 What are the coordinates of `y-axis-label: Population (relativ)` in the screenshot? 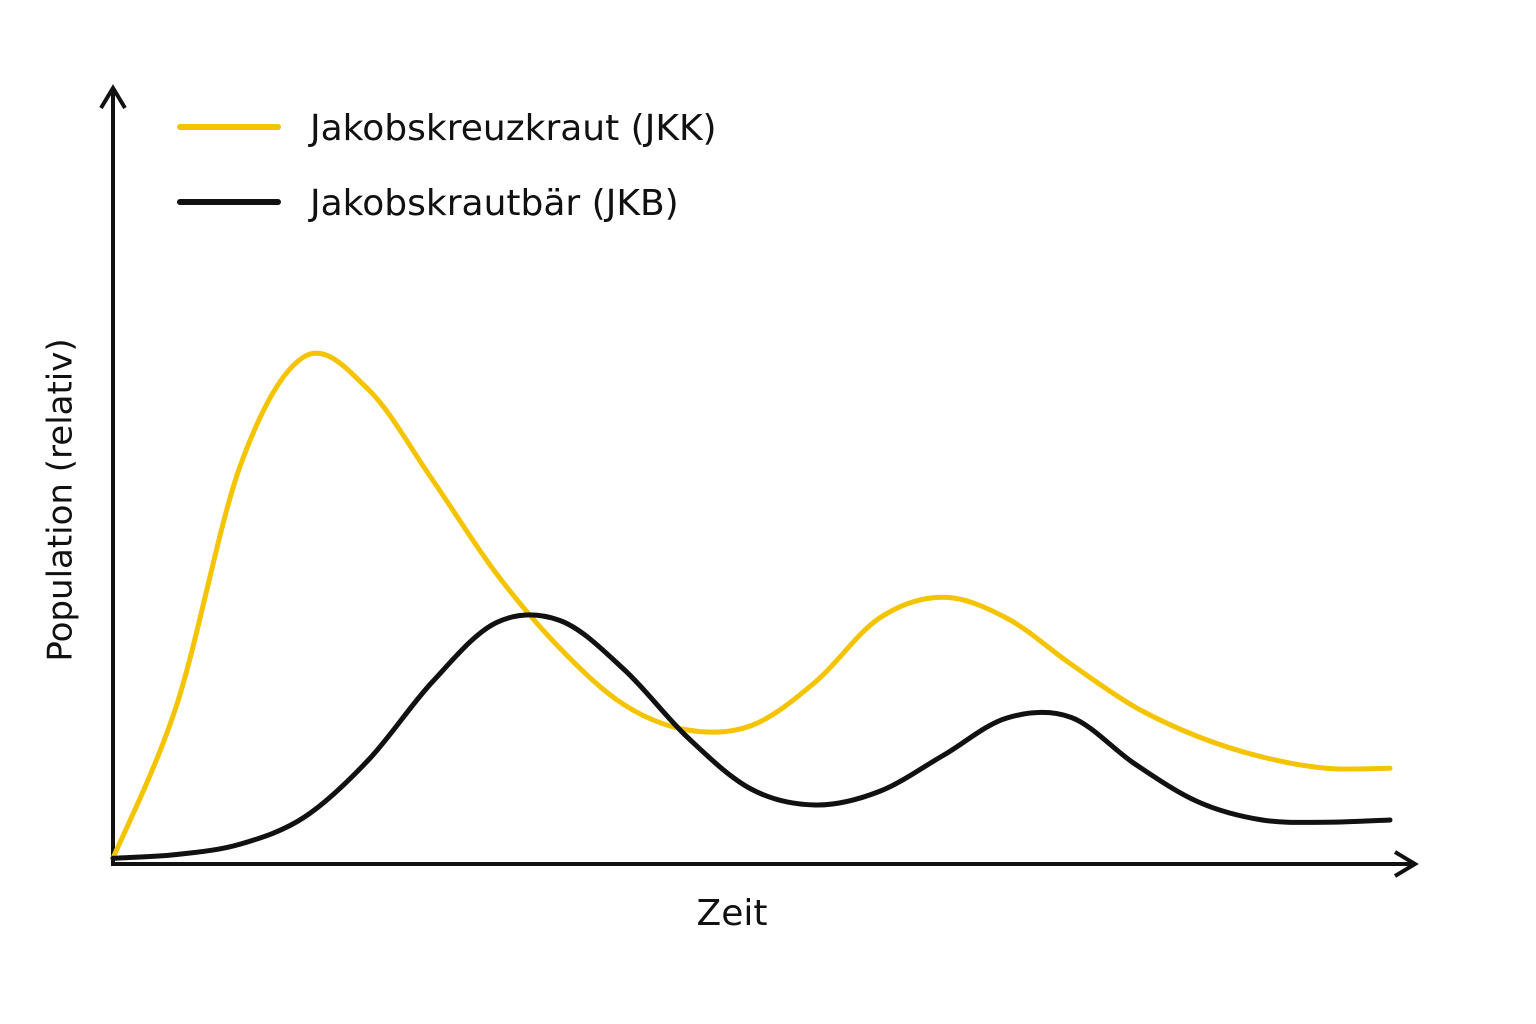 It's located at (61, 499).